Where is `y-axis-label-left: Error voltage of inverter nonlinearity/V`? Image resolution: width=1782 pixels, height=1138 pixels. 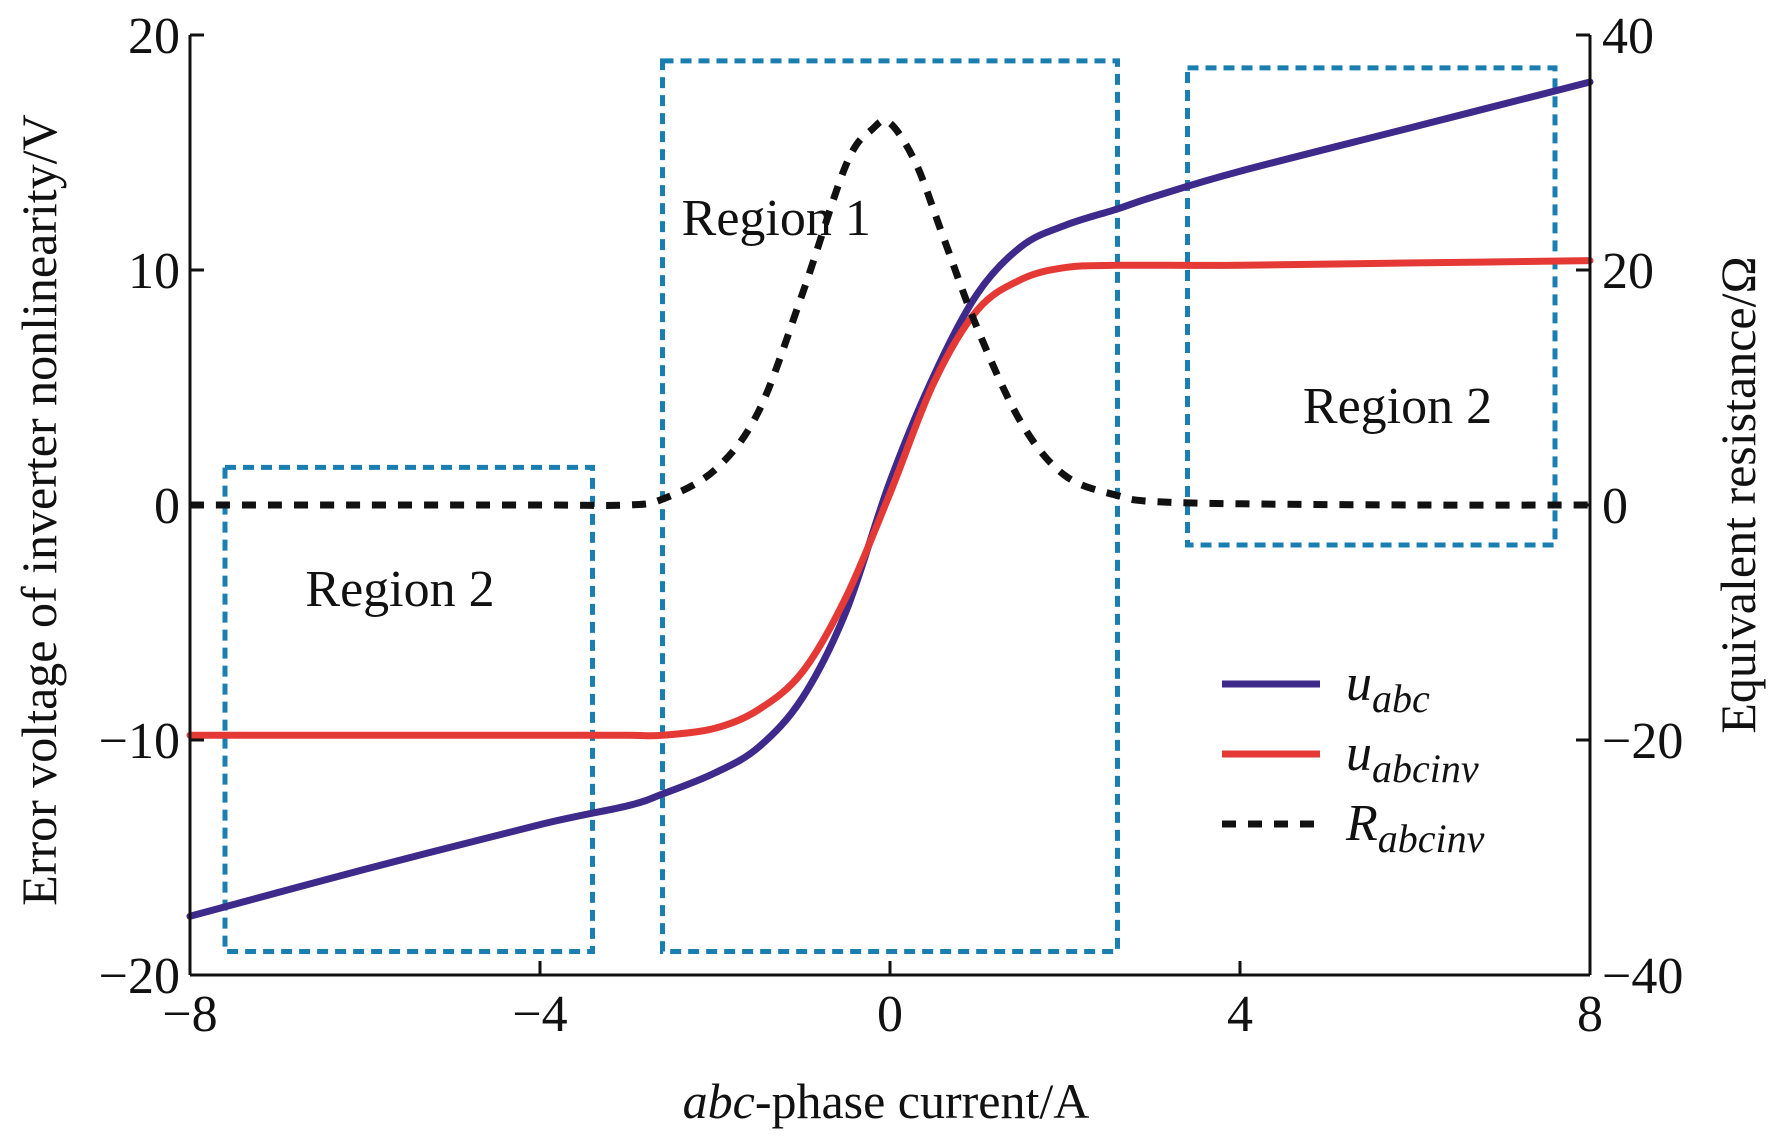
y-axis-label-left: Error voltage of inverter nonlinearity/V is located at coordinates (39, 509).